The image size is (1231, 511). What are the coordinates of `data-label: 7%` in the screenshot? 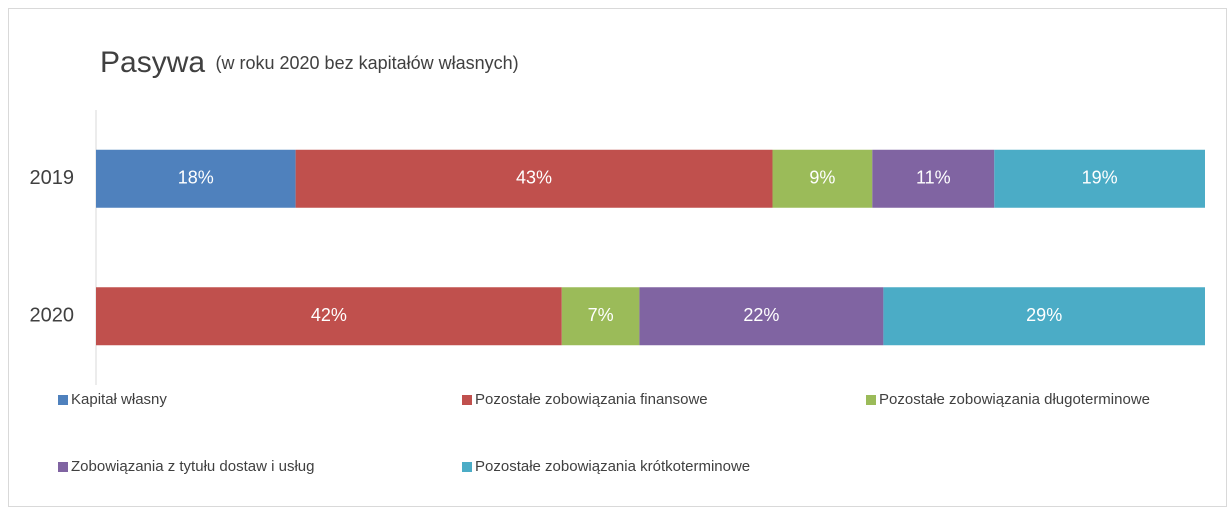 It's located at (601, 315).